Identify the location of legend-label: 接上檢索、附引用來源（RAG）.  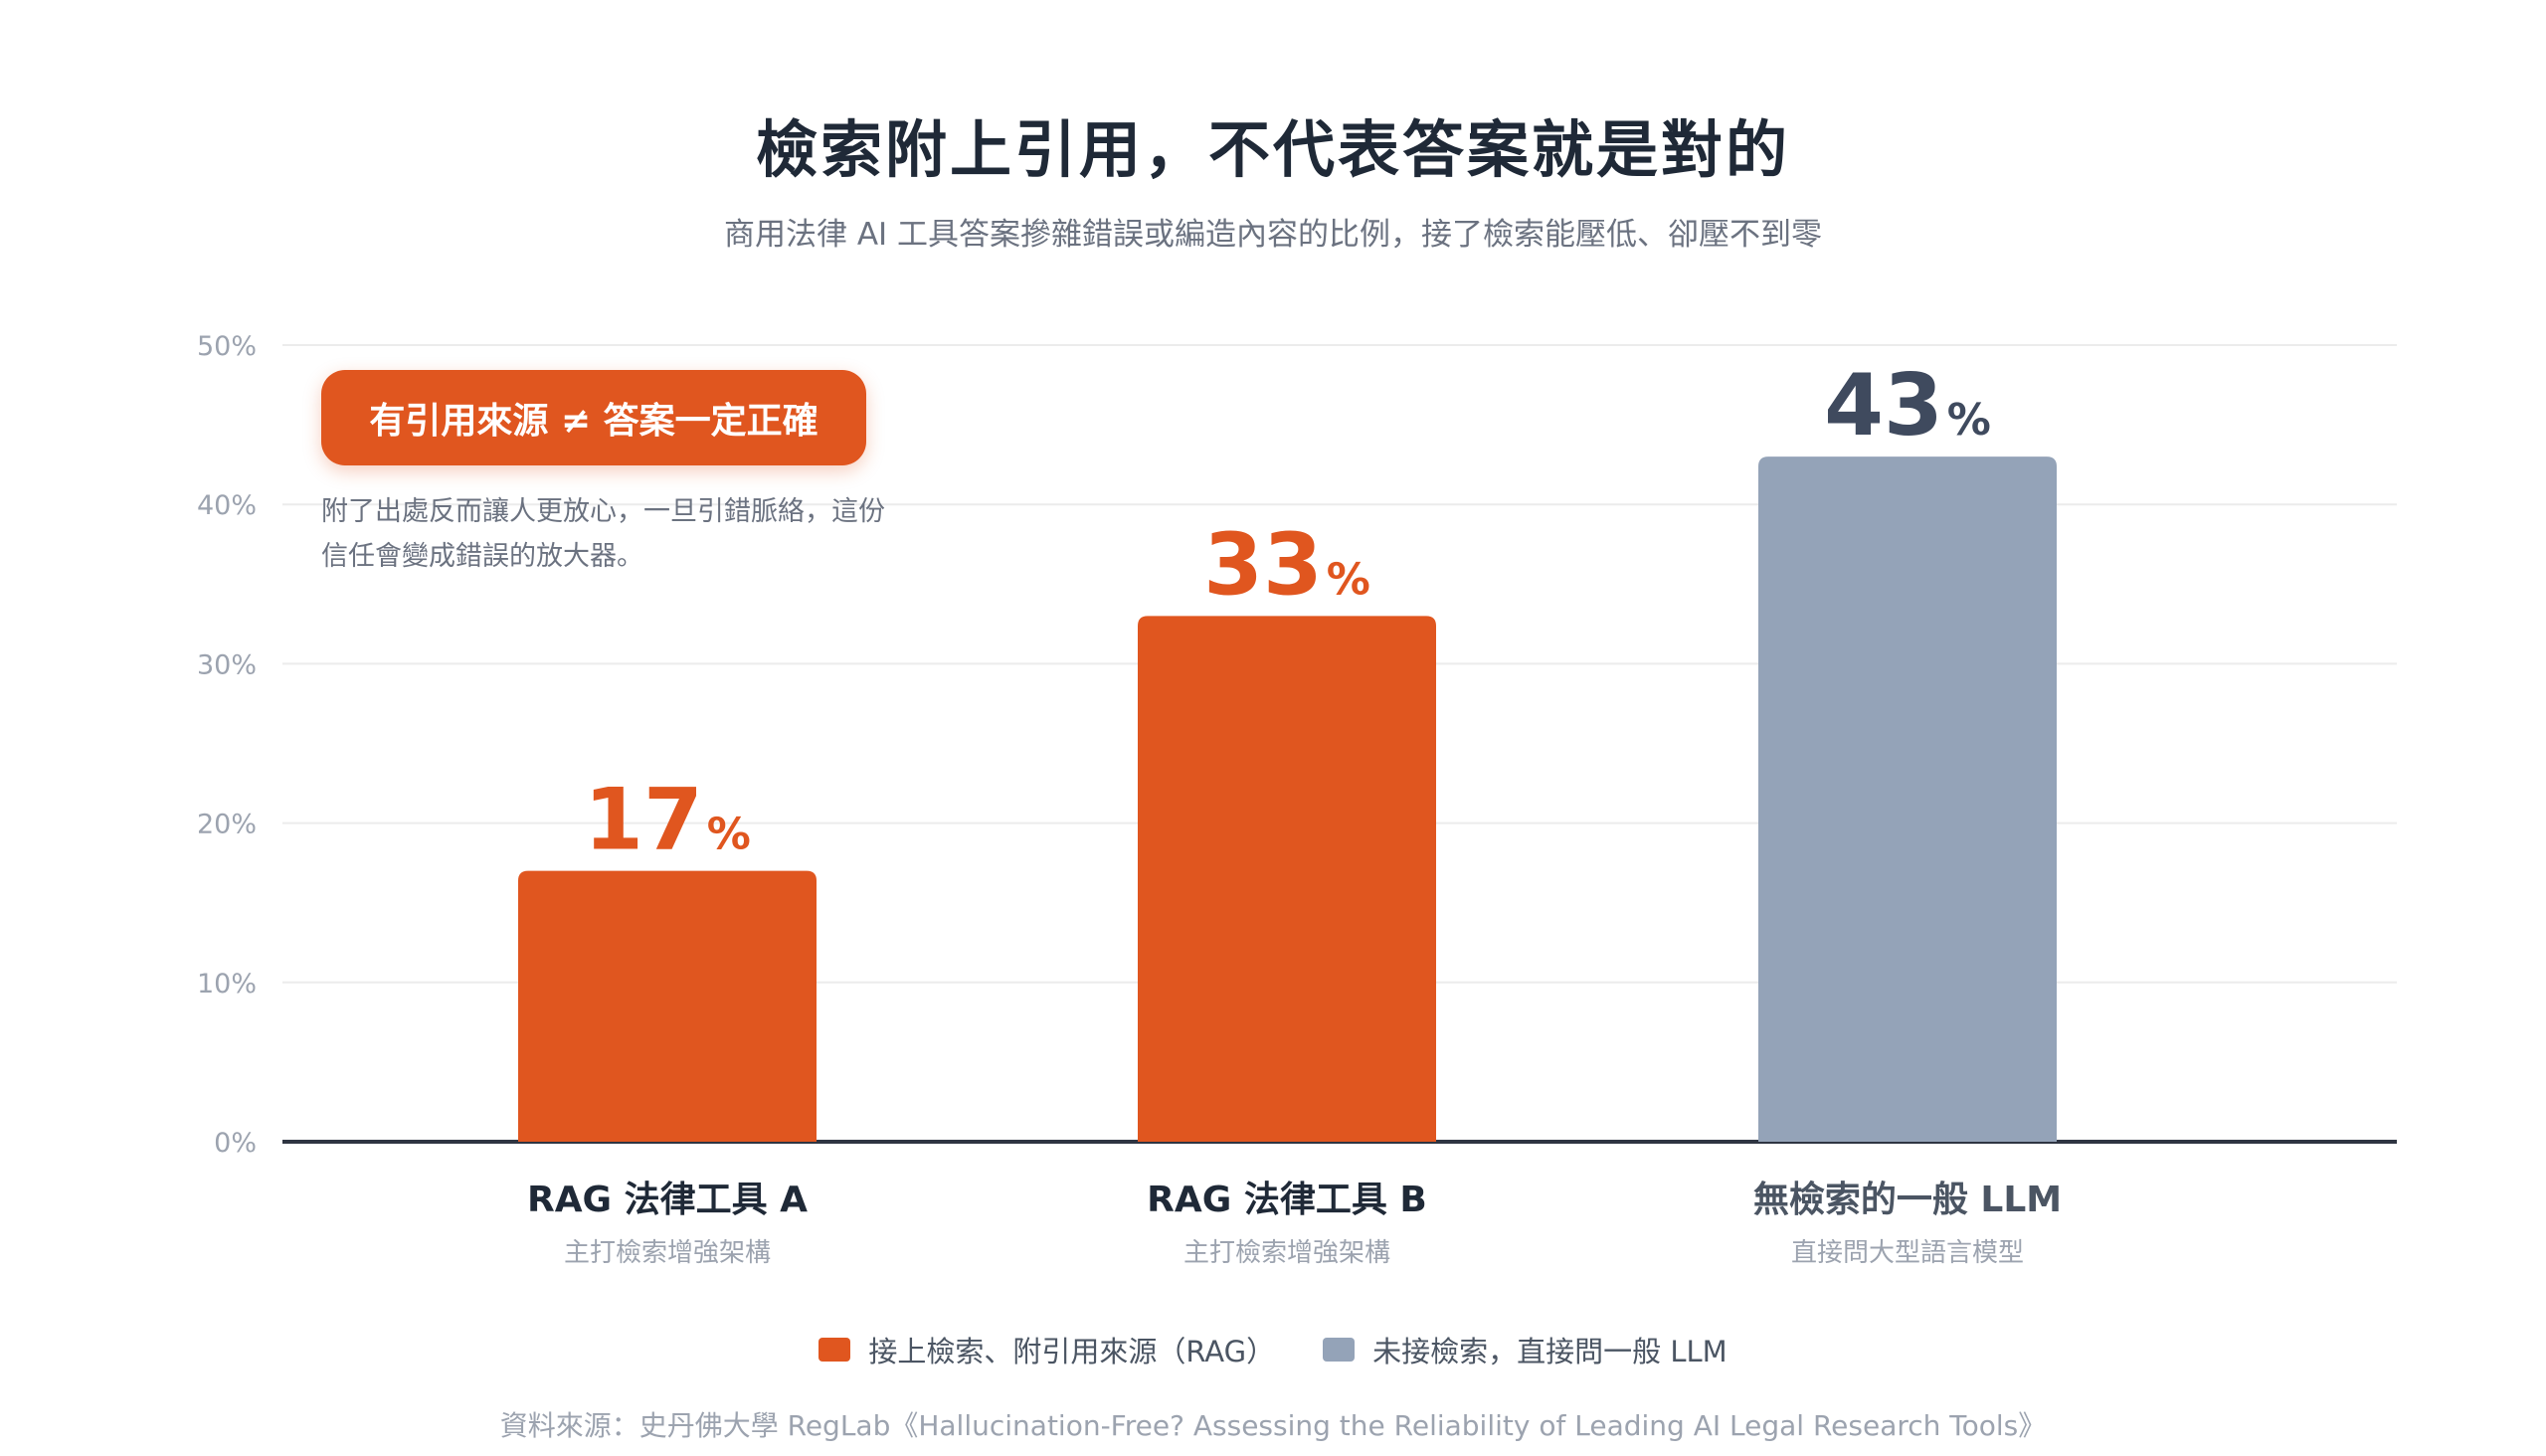
(1072, 1351).